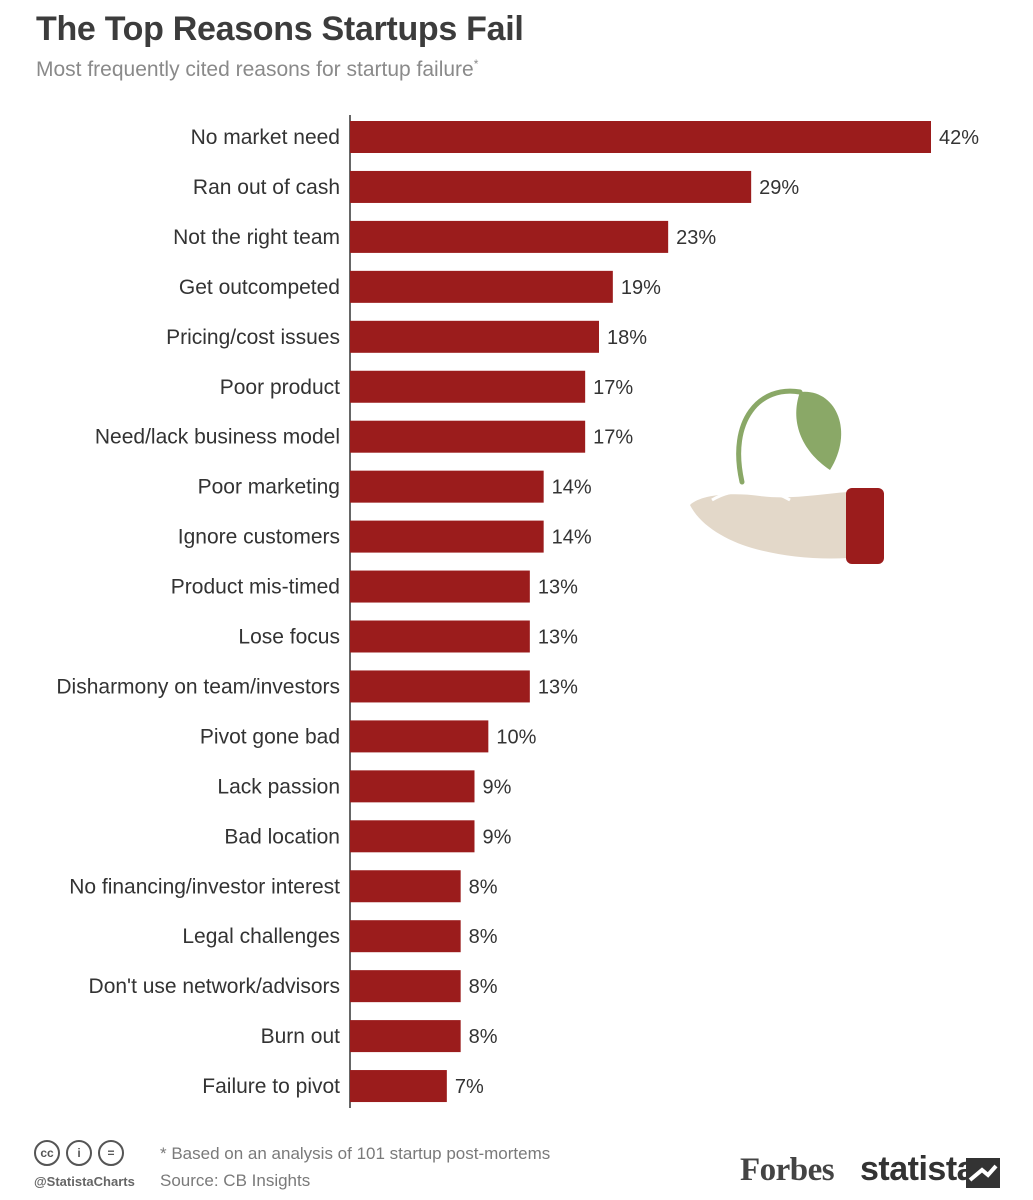 The height and width of the screenshot is (1200, 1033). I want to click on category-label: Product mis-timed, so click(255, 587).